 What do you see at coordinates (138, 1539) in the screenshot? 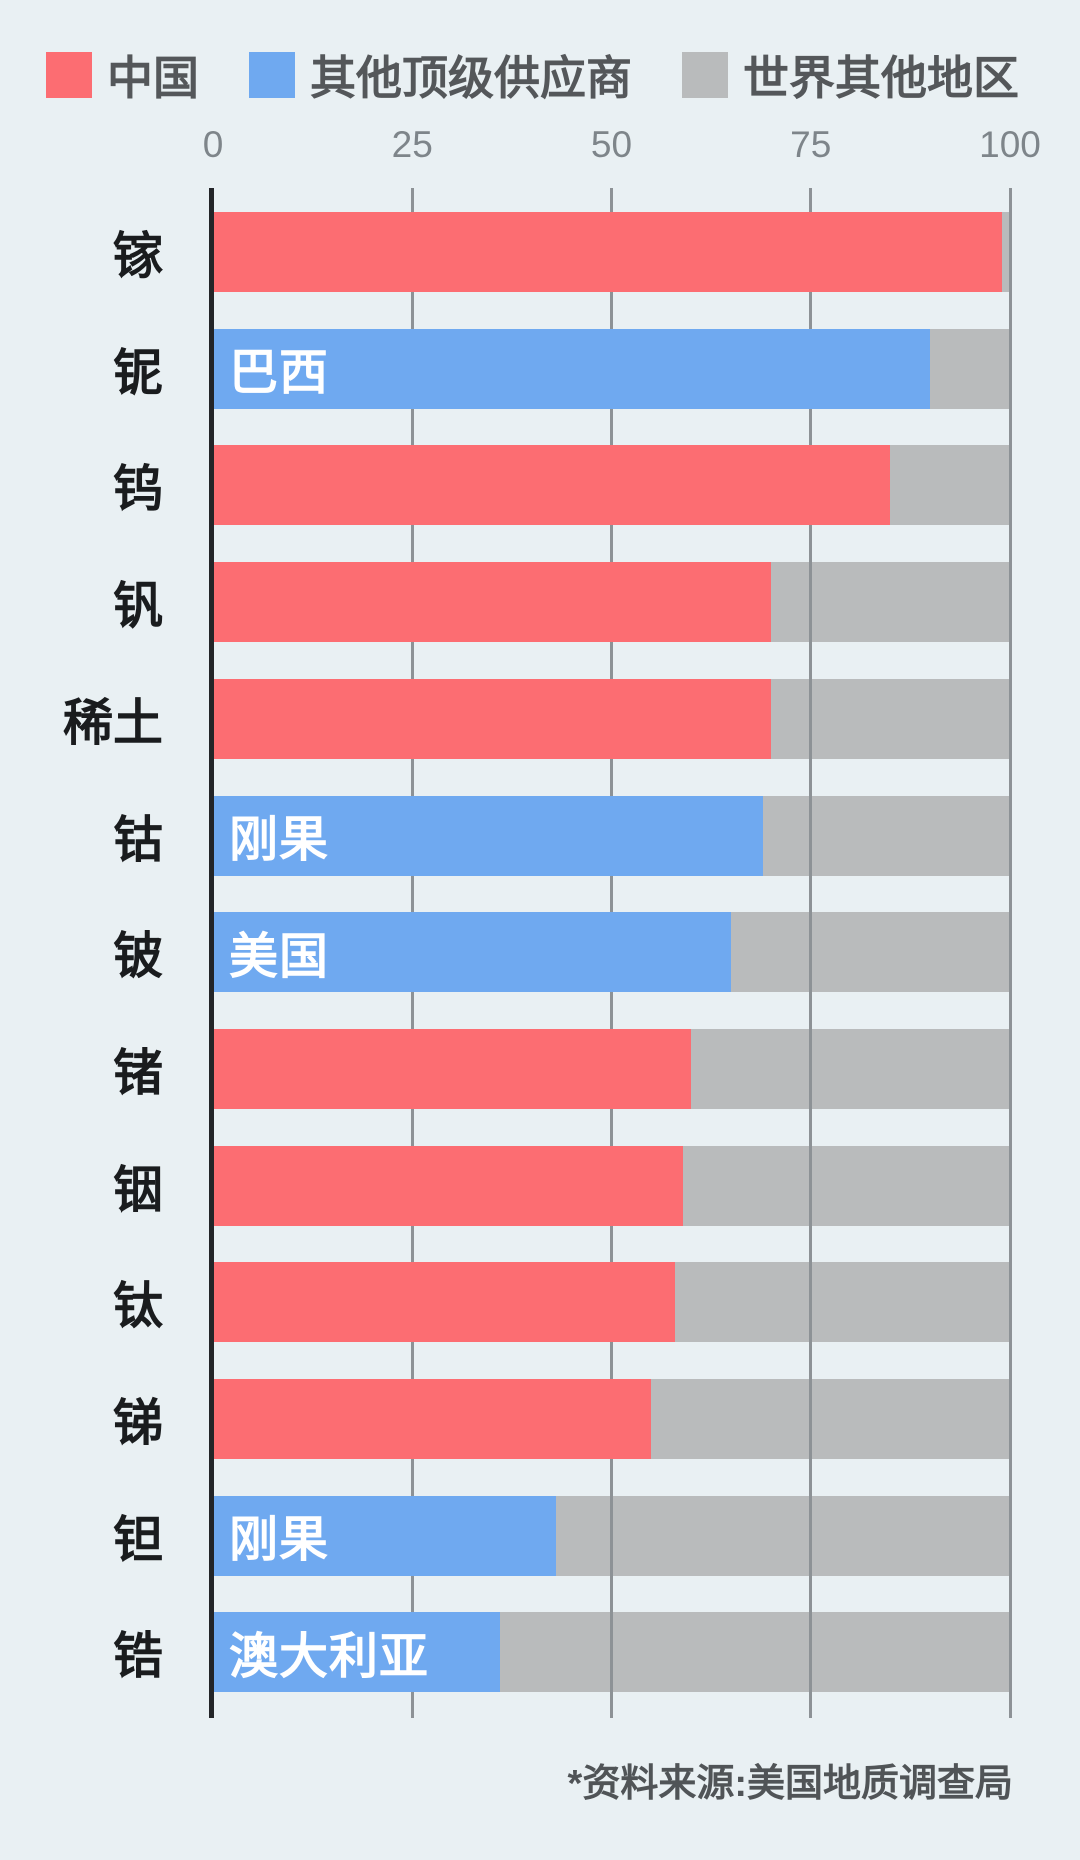
I see `category-label: 钽` at bounding box center [138, 1539].